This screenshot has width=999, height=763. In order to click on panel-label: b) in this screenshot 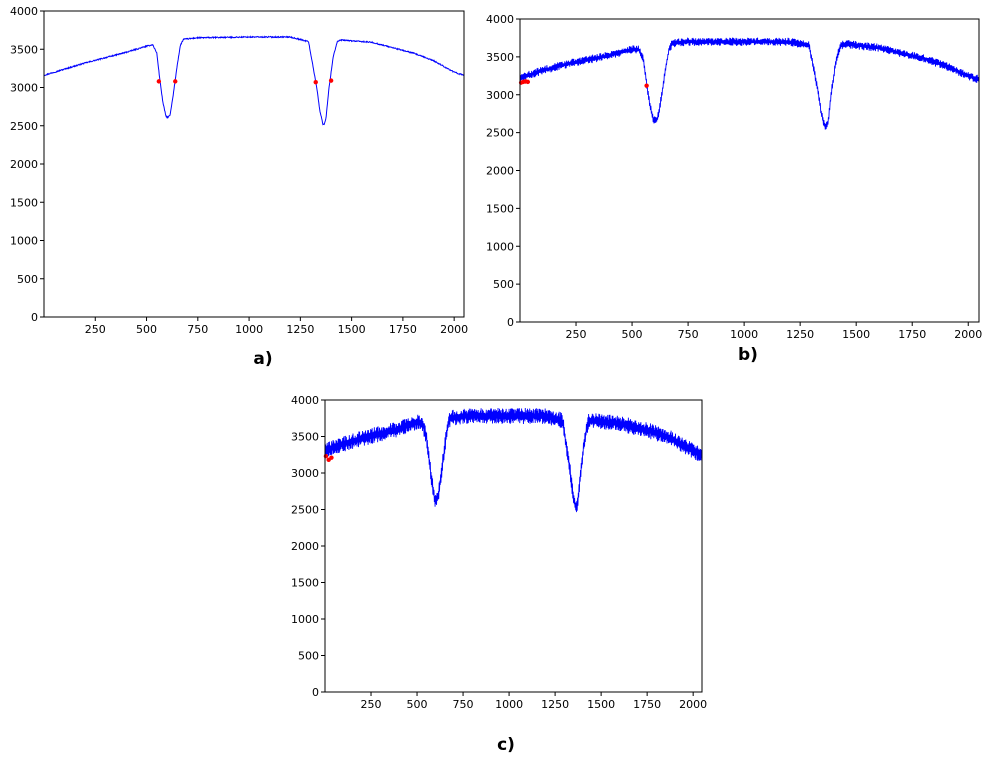, I will do `click(748, 355)`.